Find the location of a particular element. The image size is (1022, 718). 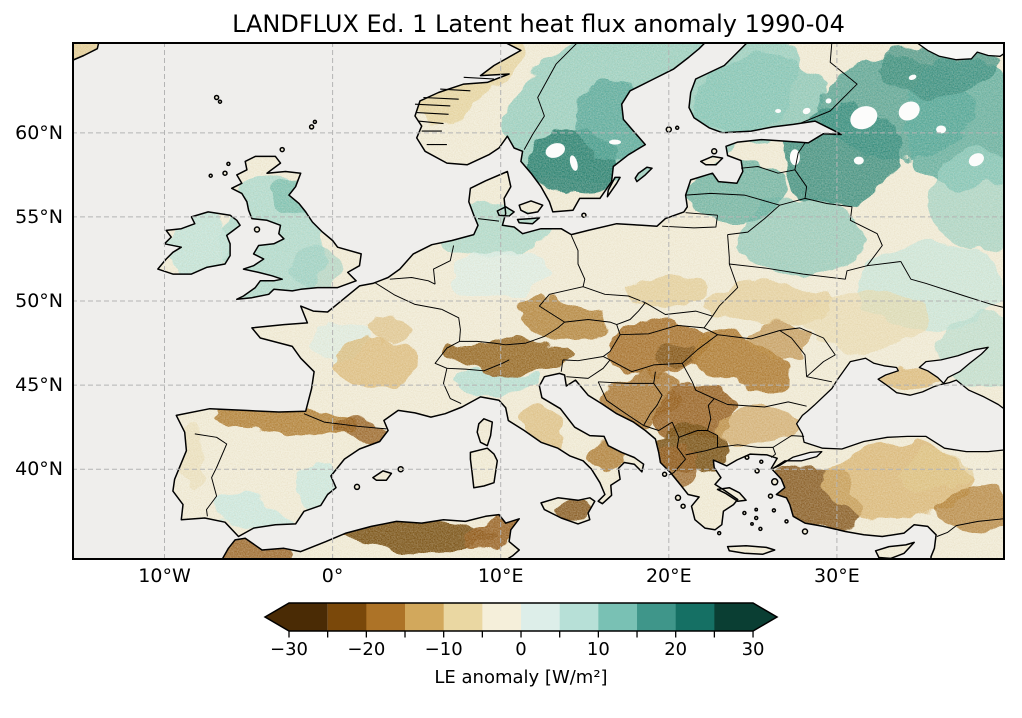

colorbar-canvas is located at coordinates (521, 620).